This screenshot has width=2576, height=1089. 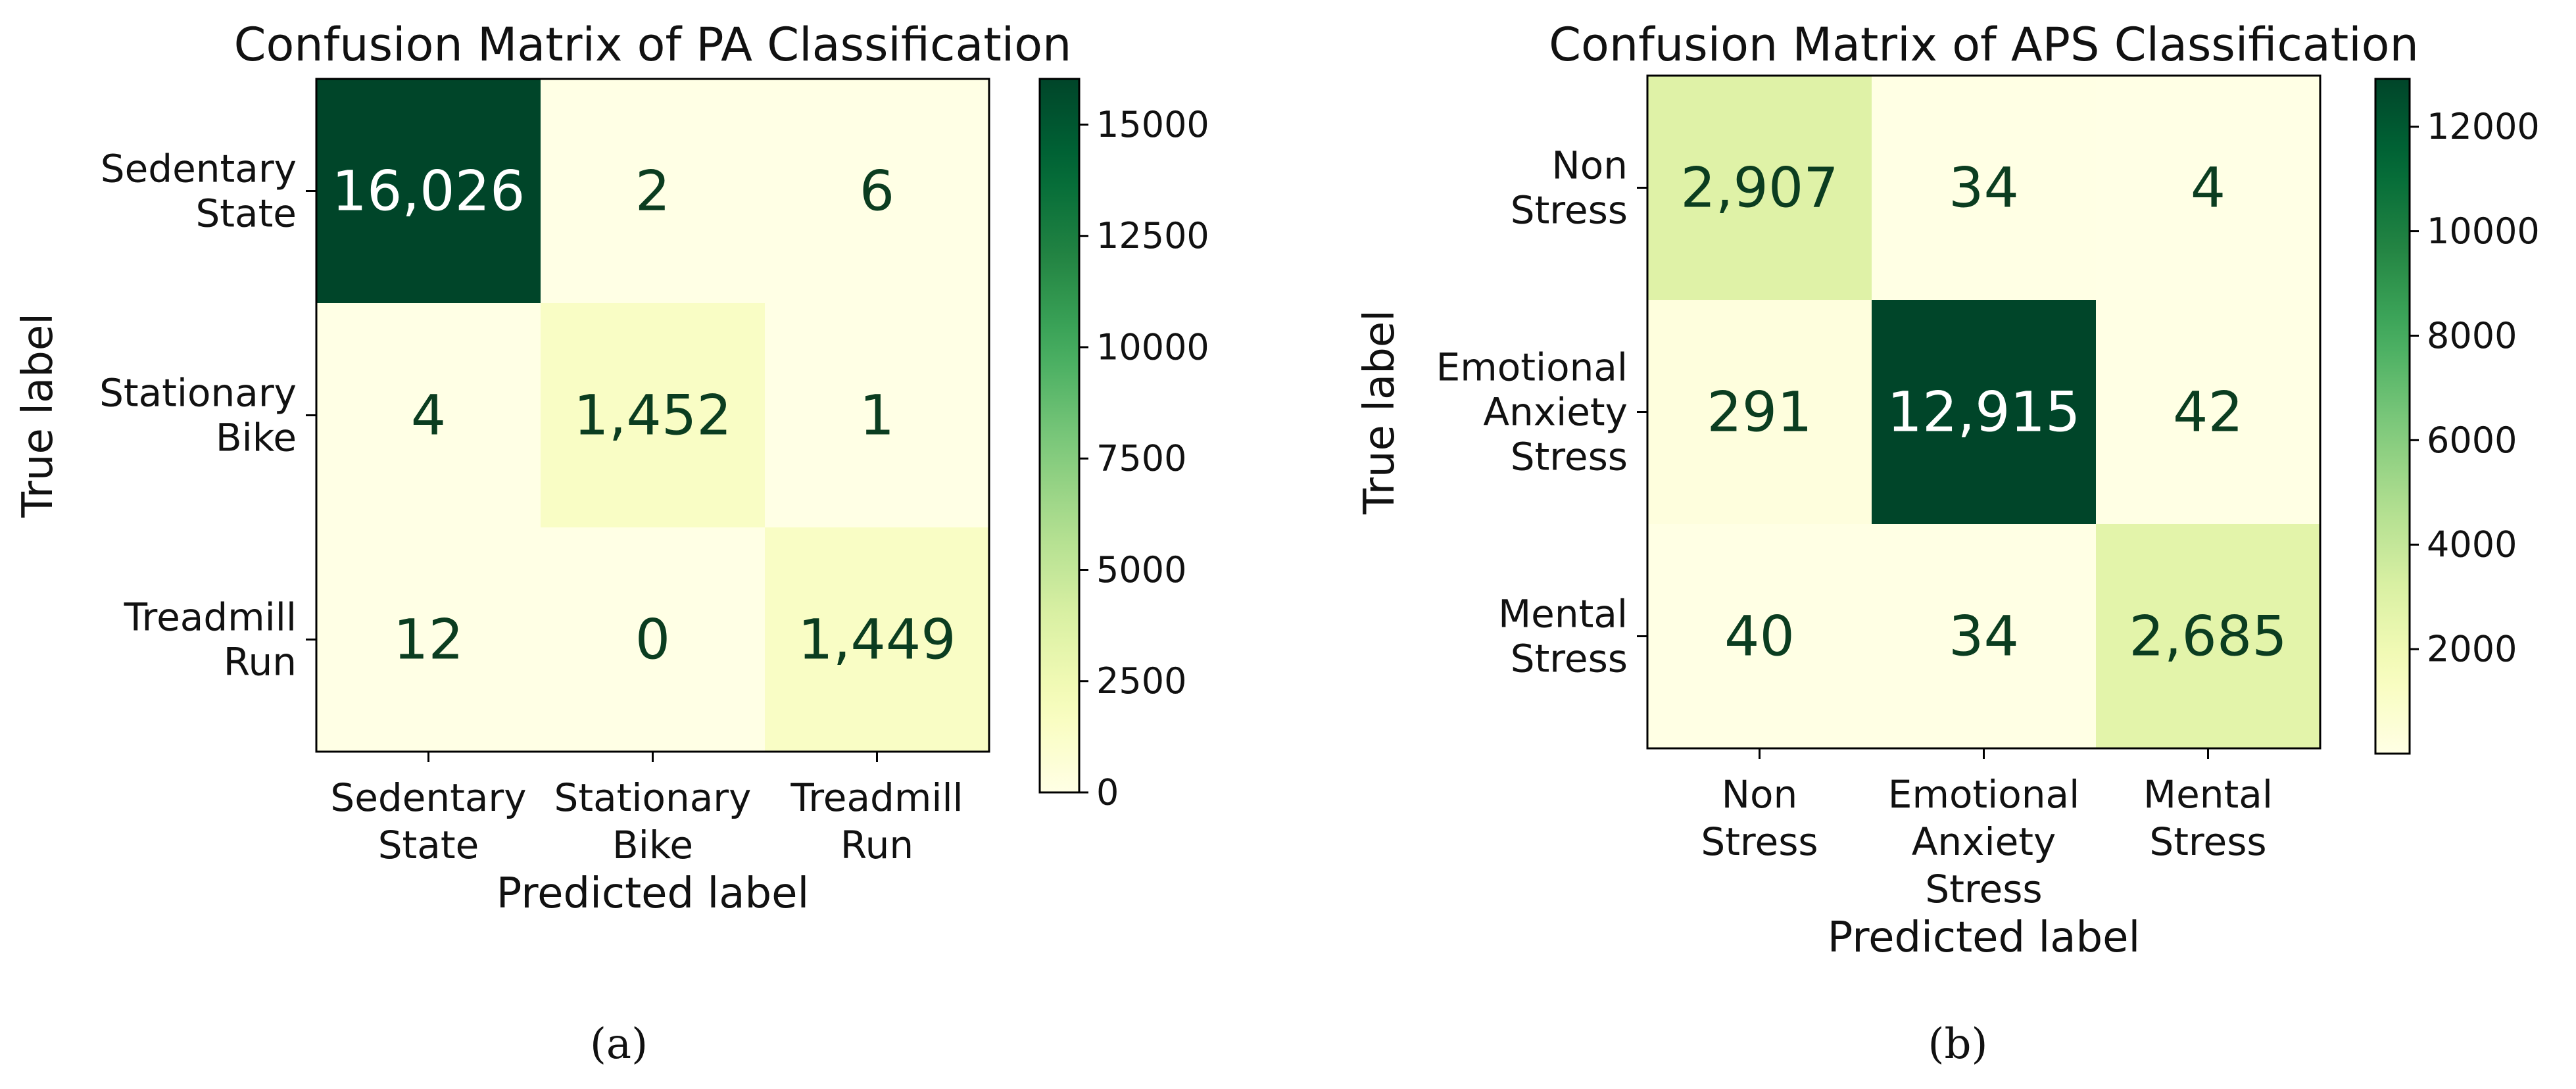 I want to click on panel-b-x-tick-label-1-0: Emotional, so click(x=1983, y=794).